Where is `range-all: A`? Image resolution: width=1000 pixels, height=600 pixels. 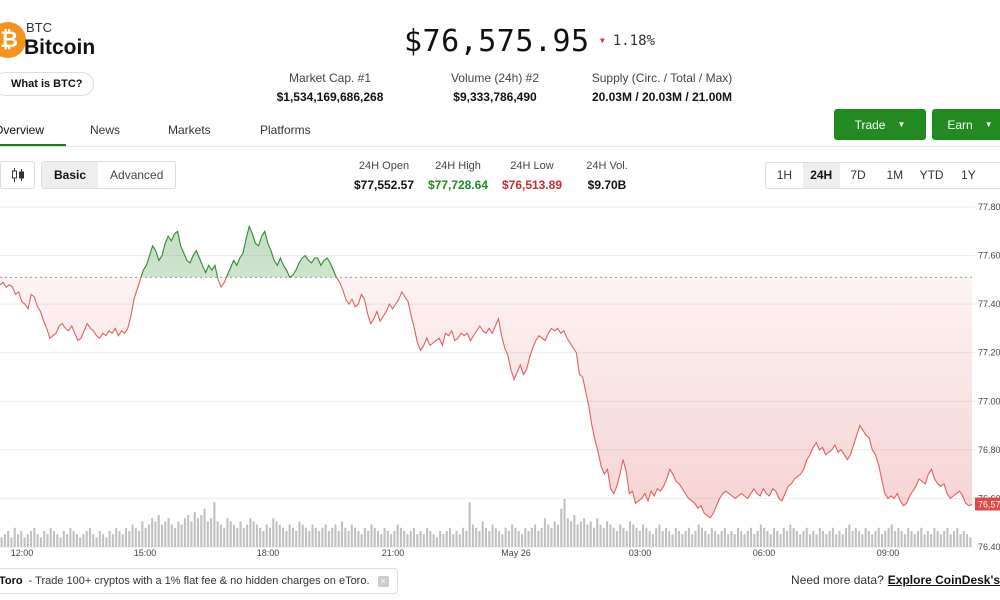
range-all: A is located at coordinates (993, 175).